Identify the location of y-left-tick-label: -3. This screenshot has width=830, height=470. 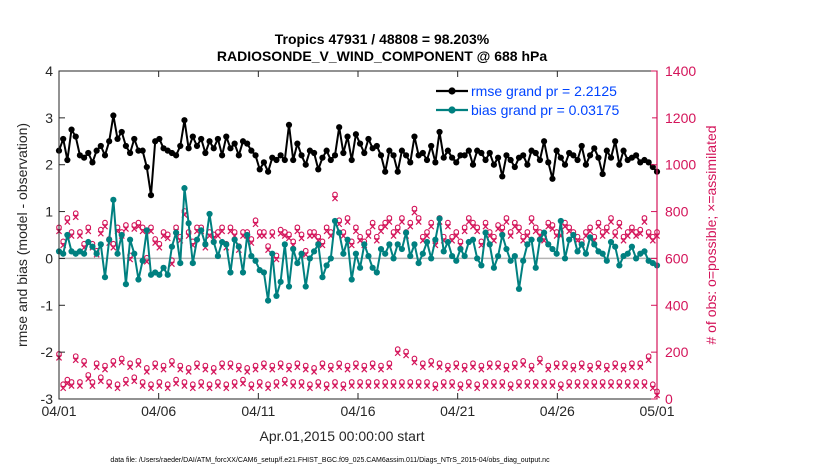
(47, 399).